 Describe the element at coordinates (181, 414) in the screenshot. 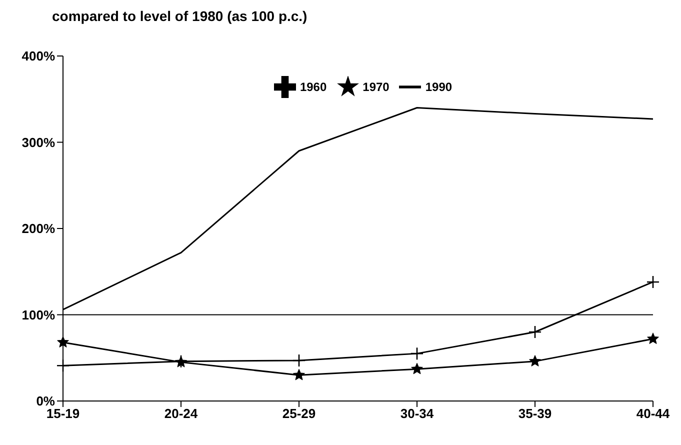

I see `x-tick-label: 20-24` at that location.